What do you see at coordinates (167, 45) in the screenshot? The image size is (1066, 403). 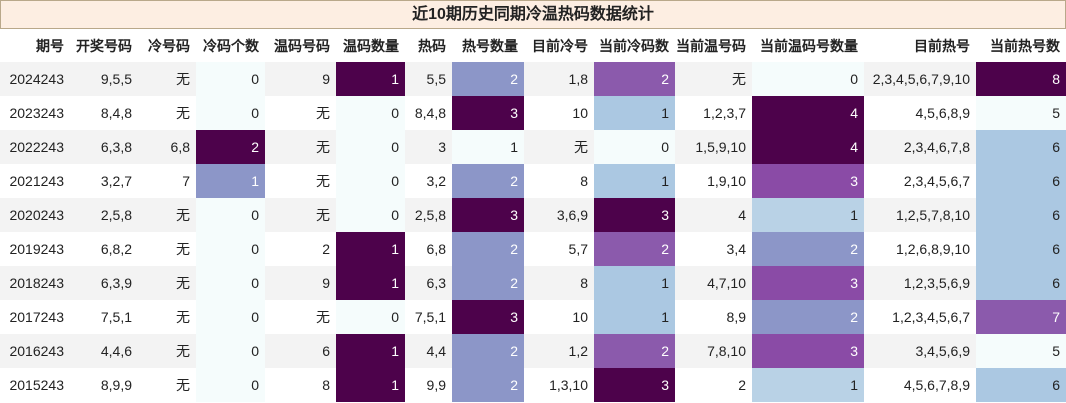 I see `col-header: 冷号码` at bounding box center [167, 45].